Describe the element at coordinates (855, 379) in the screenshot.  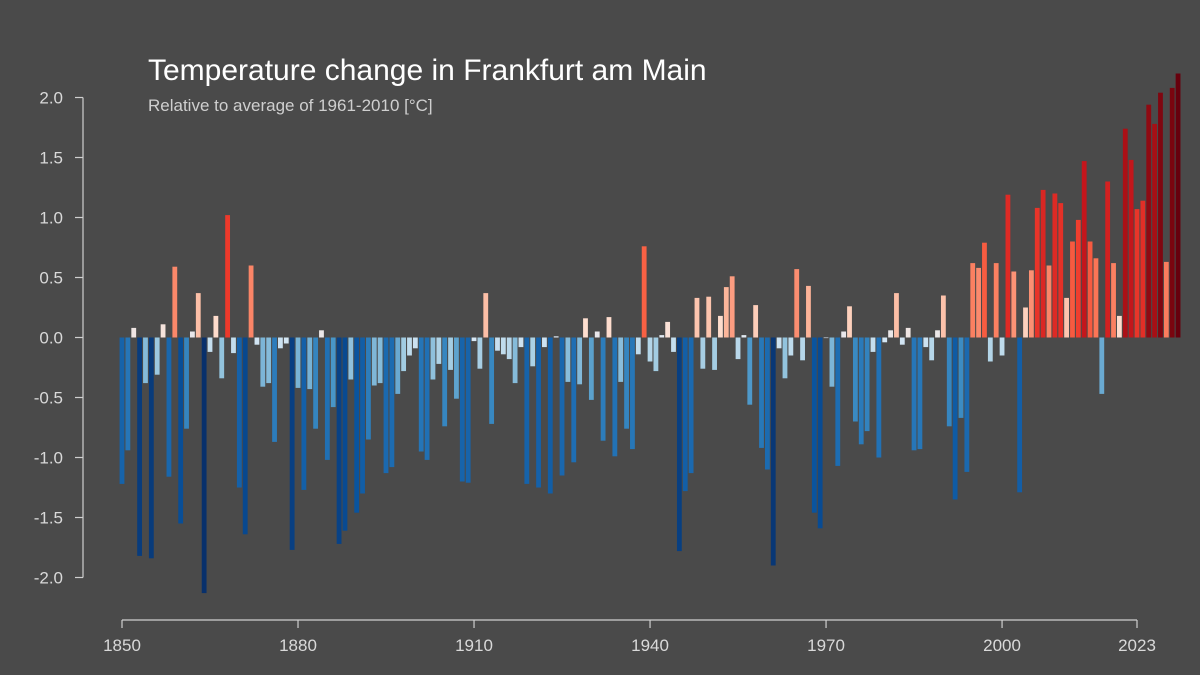
I see `bar-1975` at that location.